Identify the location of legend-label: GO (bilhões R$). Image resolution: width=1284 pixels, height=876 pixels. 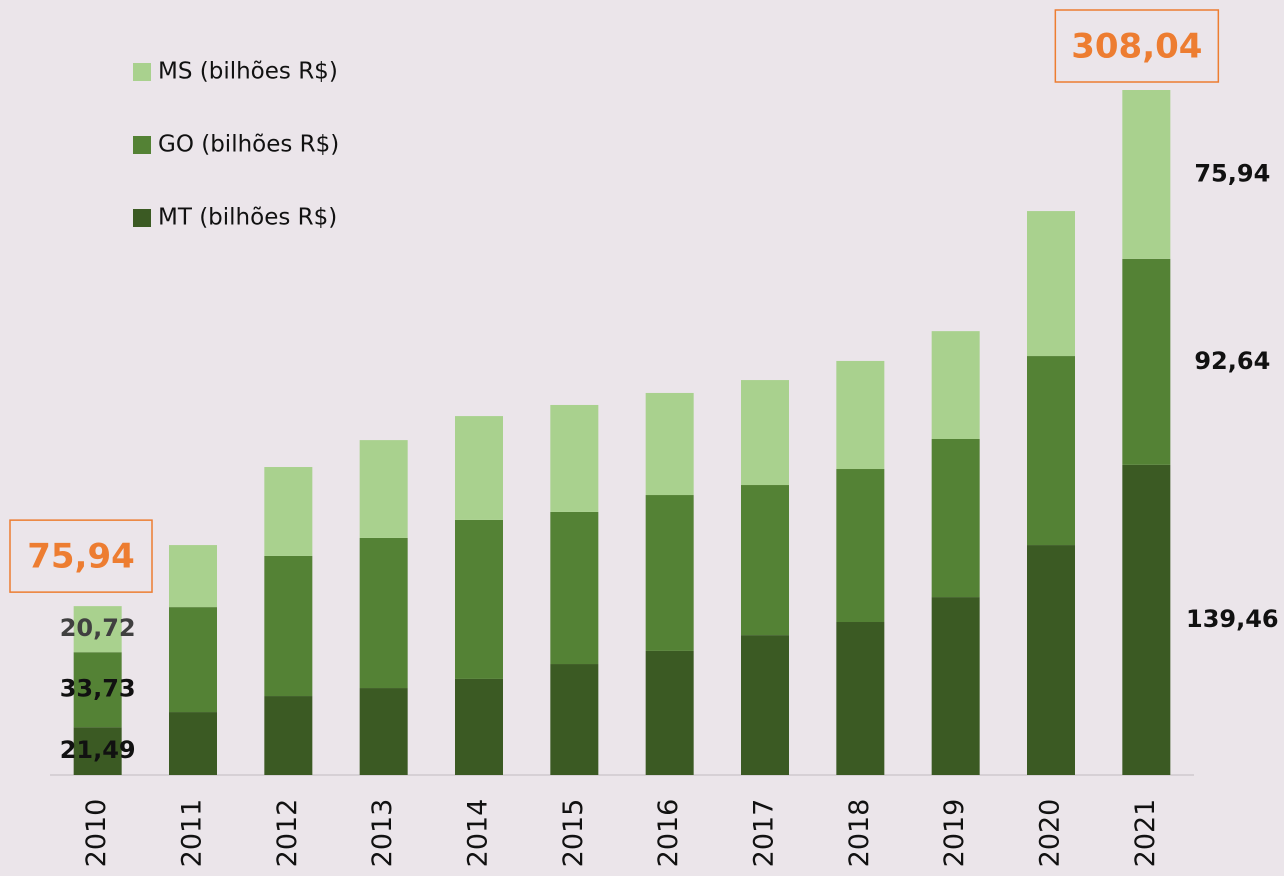
(248, 145).